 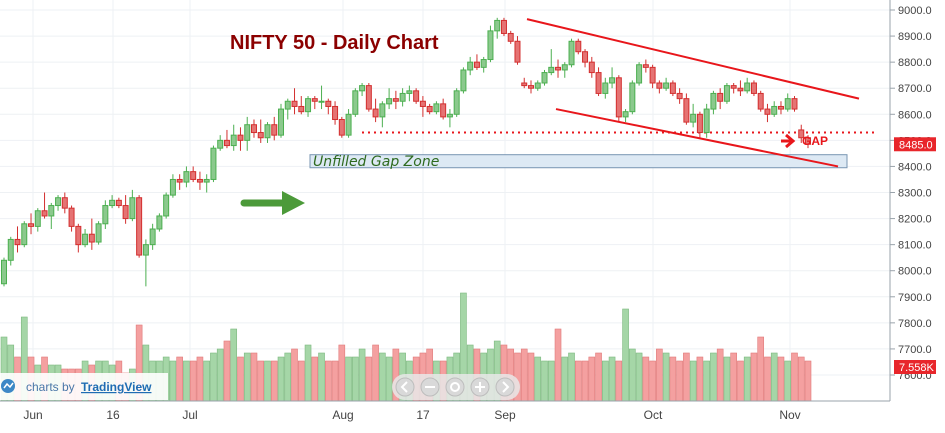 I want to click on channel-upper-line, so click(x=693, y=59).